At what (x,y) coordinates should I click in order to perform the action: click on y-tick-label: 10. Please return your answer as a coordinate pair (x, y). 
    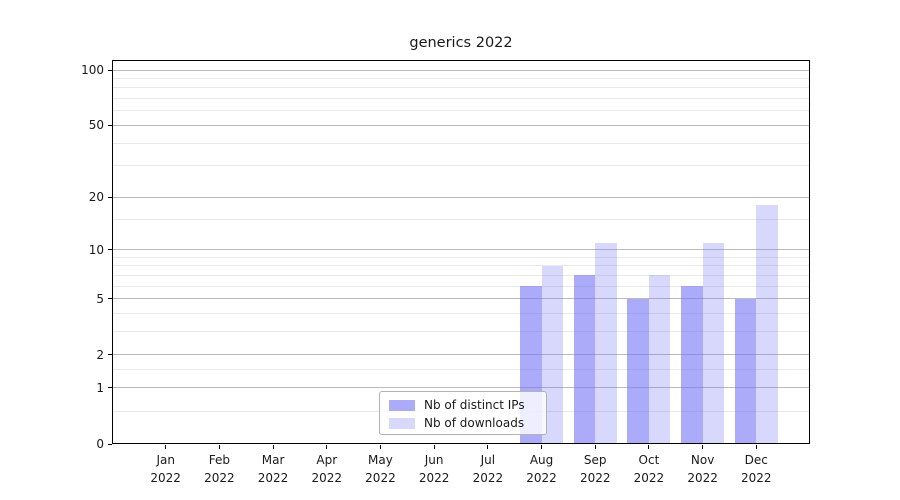
    Looking at the image, I should click on (96, 249).